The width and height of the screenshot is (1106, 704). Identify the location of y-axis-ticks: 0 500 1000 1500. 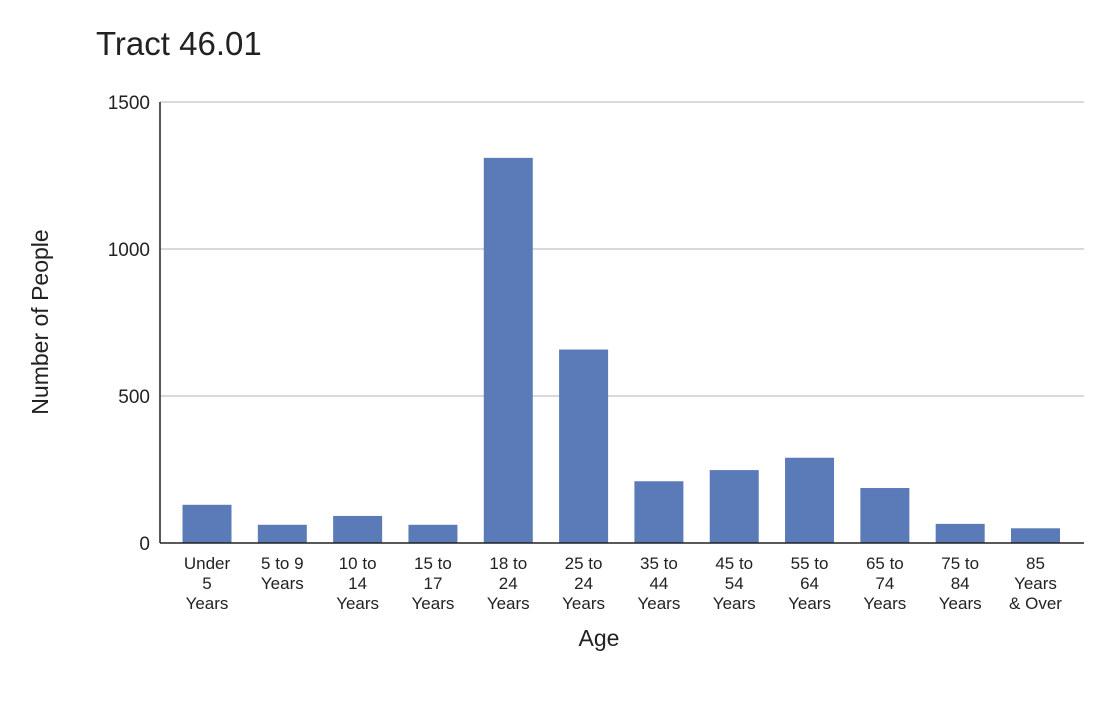
(129, 324).